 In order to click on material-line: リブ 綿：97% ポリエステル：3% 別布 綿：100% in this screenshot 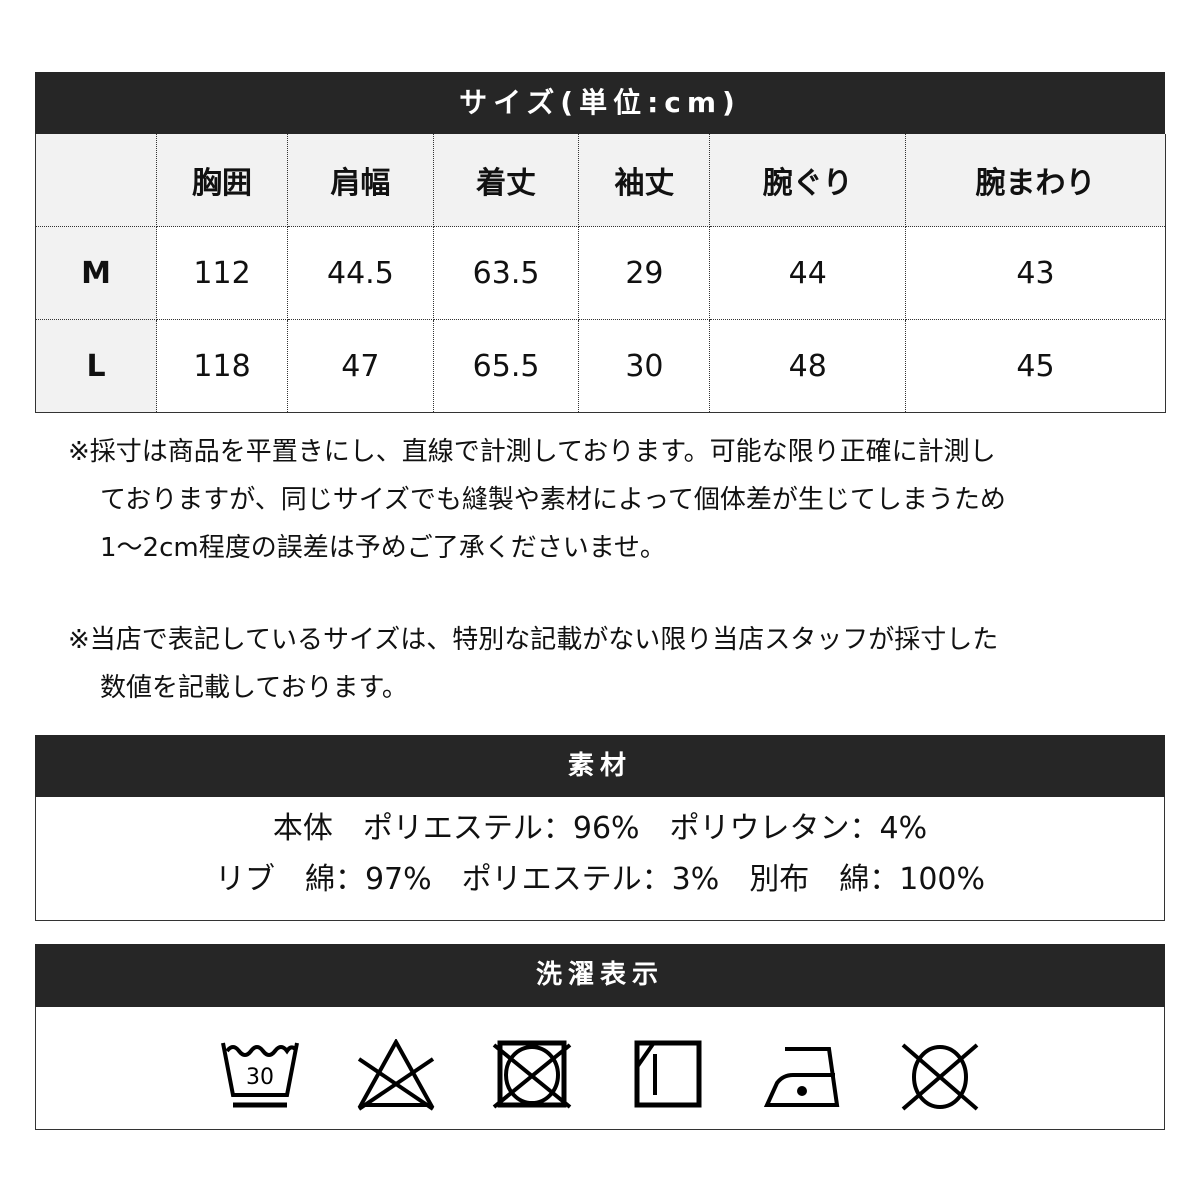, I will do `click(600, 879)`.